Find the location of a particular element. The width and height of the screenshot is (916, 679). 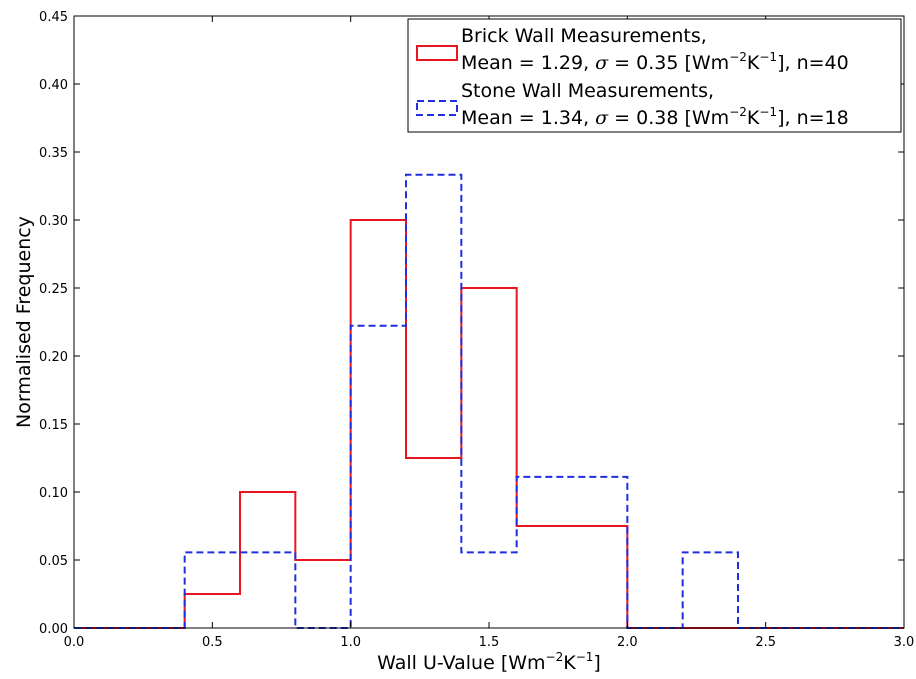

y-tick-label: 0.20 is located at coordinates (53, 357).